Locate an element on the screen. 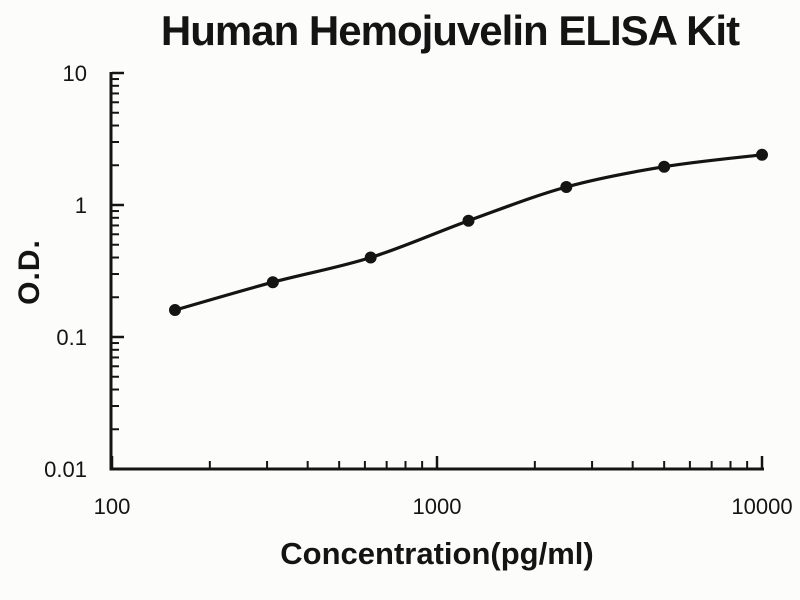 The width and height of the screenshot is (800, 600). x-tick-label: 10000 is located at coordinates (761, 506).